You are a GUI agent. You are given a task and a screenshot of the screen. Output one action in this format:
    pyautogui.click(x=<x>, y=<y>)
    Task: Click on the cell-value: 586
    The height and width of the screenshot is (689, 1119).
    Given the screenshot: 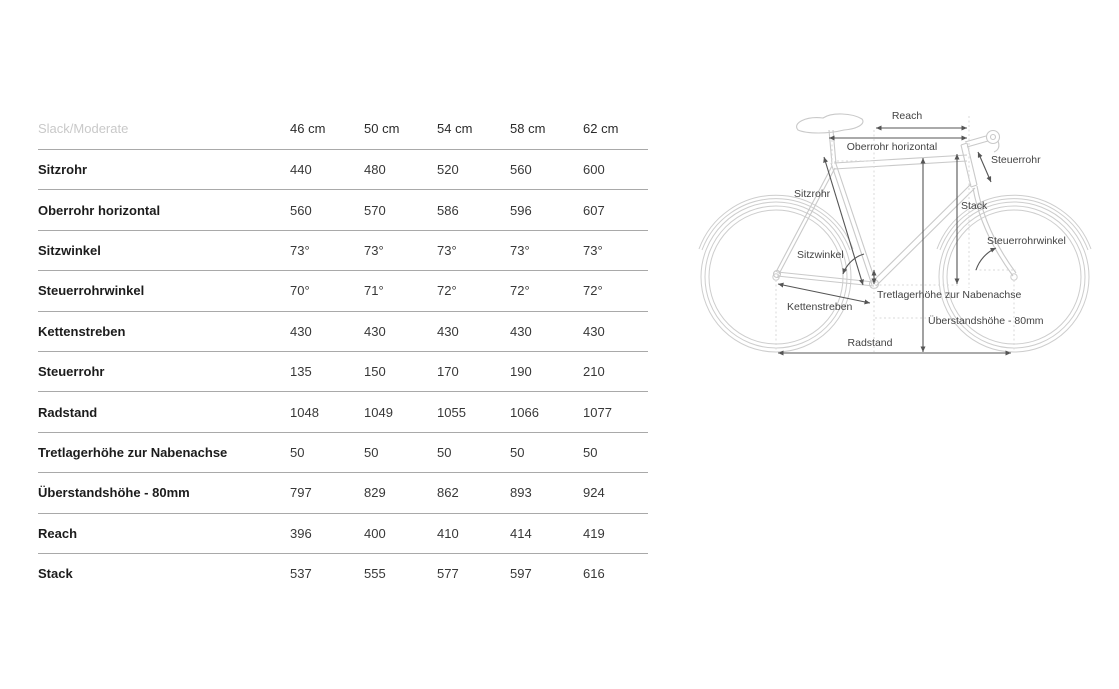 What is the action you would take?
    pyautogui.click(x=448, y=210)
    